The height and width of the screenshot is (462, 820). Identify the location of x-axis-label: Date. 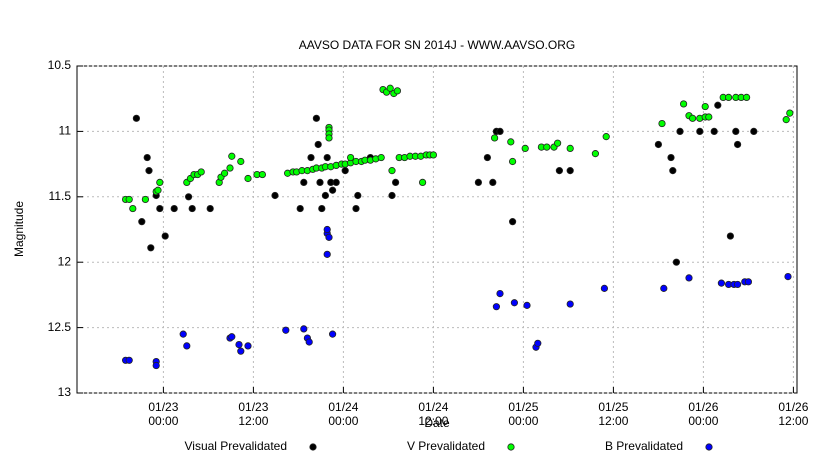
(437, 423).